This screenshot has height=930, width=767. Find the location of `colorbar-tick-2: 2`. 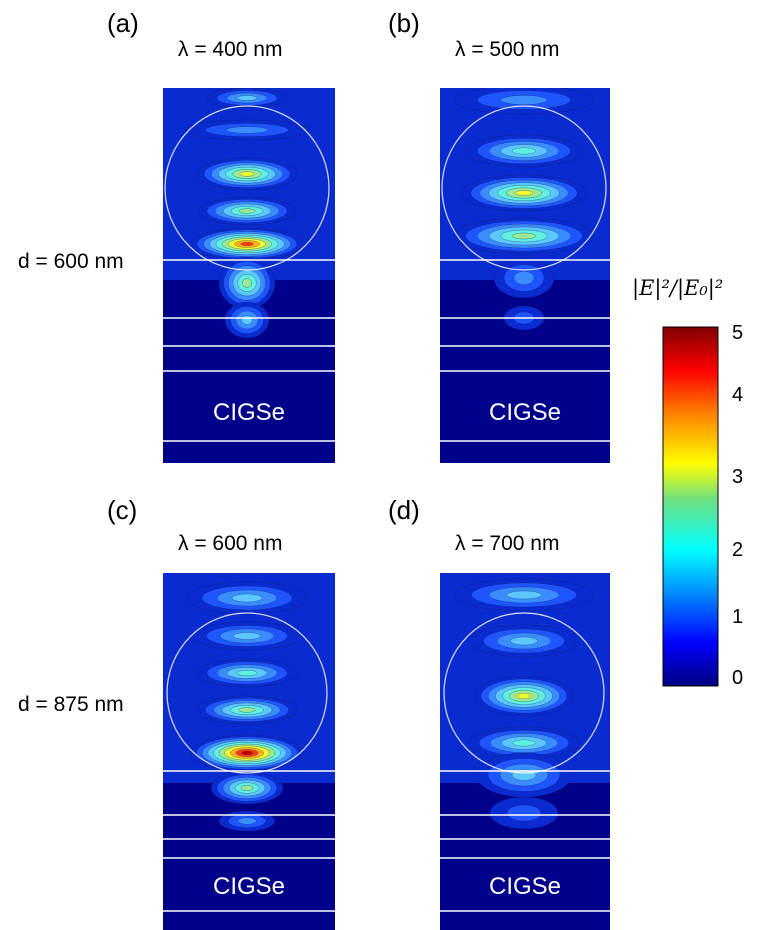

colorbar-tick-2: 2 is located at coordinates (738, 550).